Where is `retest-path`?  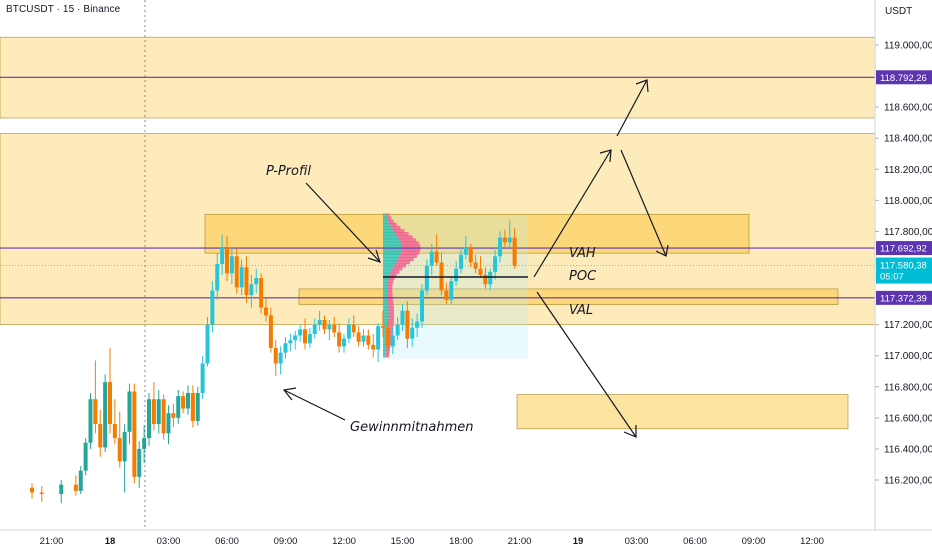 retest-path is located at coordinates (643, 203).